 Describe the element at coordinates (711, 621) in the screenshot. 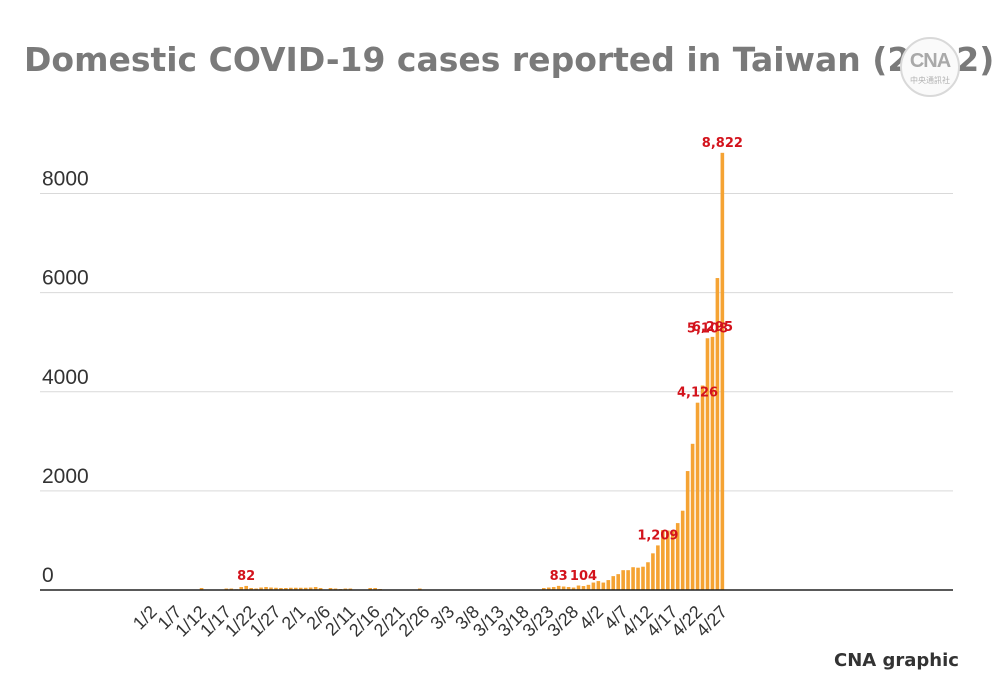

I see `x-tick-label: 4/27` at that location.